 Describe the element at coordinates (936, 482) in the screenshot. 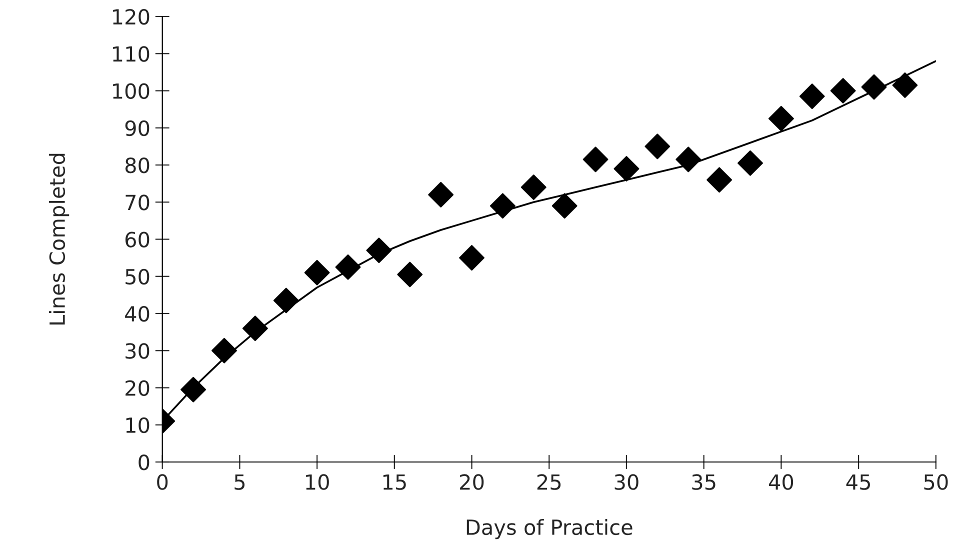

I see `x-tick-label: 50` at that location.